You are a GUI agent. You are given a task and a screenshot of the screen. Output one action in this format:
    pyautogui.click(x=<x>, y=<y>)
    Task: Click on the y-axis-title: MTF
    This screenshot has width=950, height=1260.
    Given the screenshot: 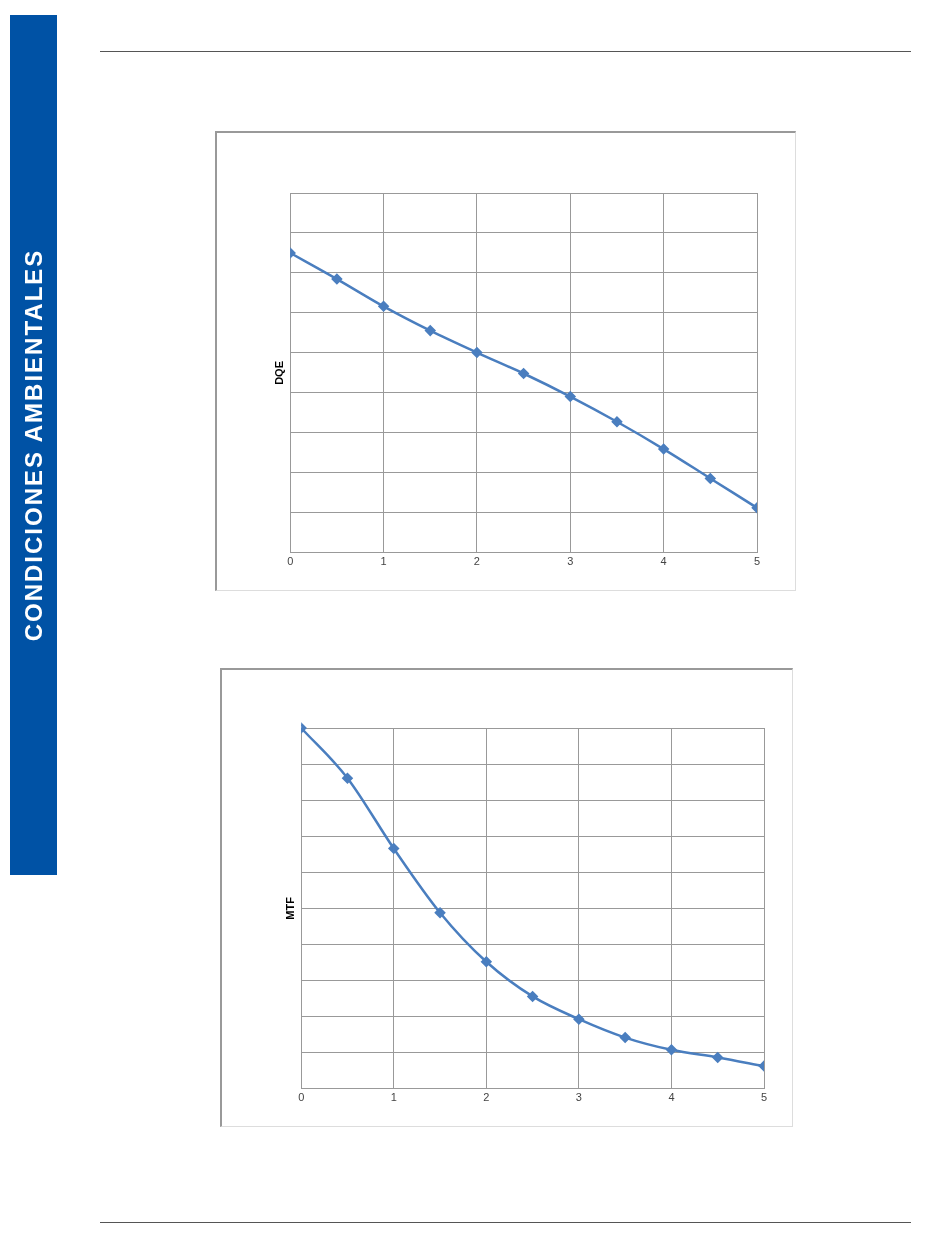 What is the action you would take?
    pyautogui.click(x=289, y=908)
    